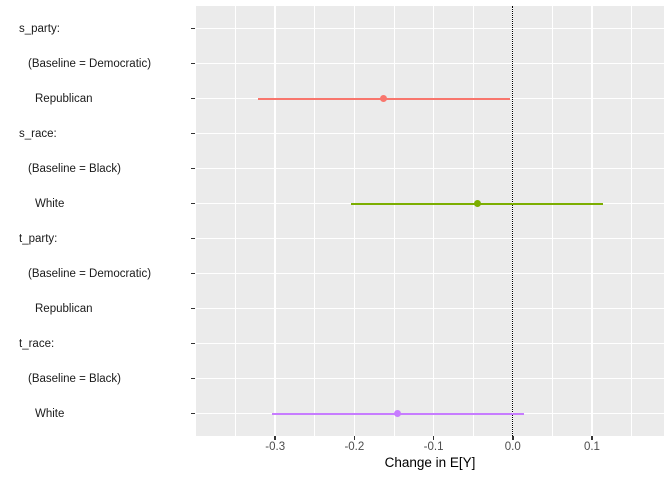  What do you see at coordinates (430, 462) in the screenshot?
I see `x-axis-title: Change in E[Y]` at bounding box center [430, 462].